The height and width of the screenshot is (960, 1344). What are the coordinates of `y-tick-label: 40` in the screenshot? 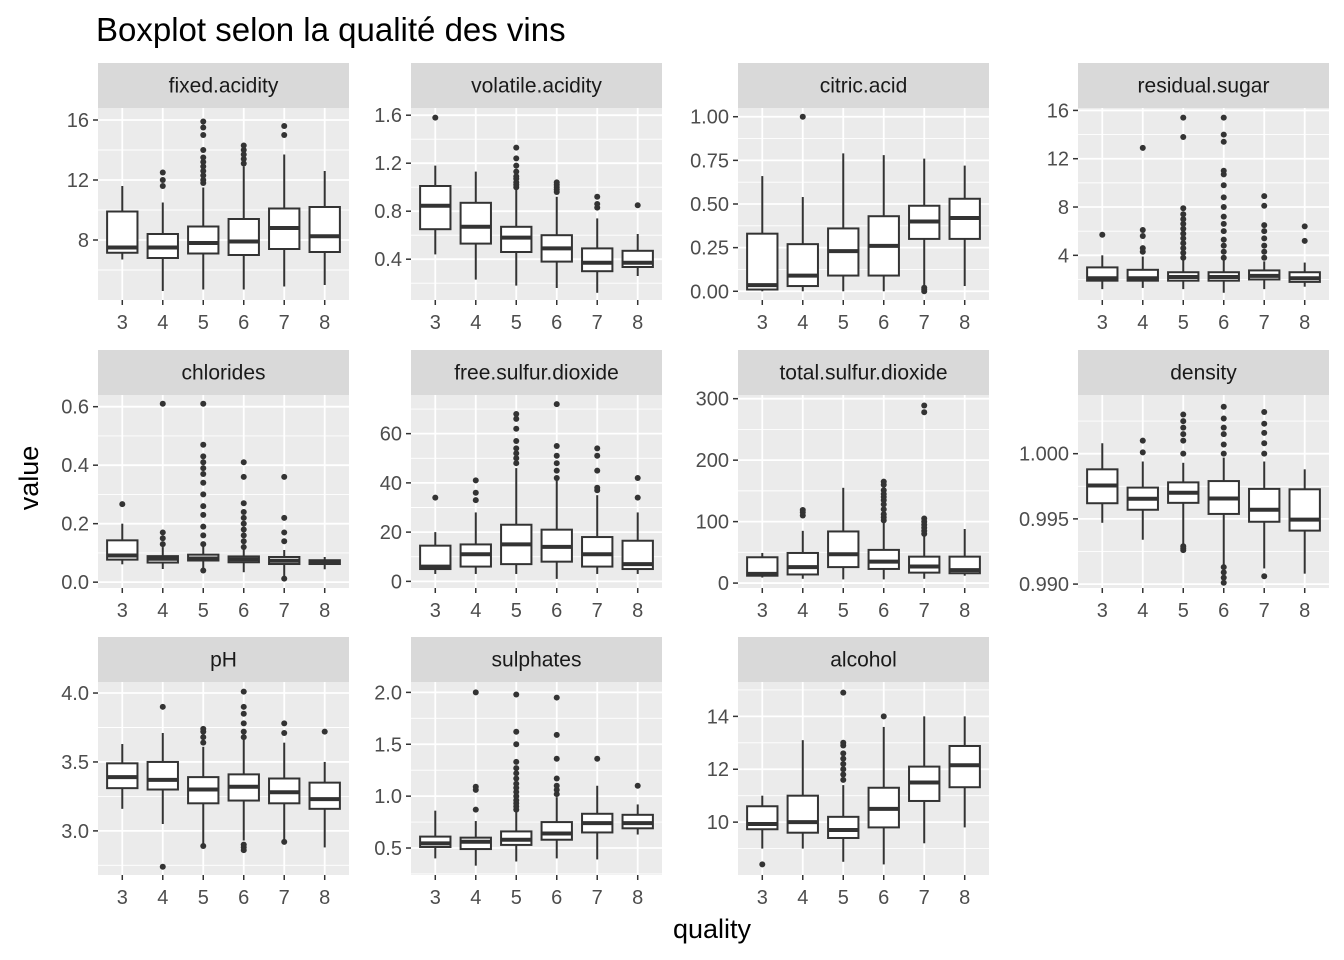 It's located at (391, 484).